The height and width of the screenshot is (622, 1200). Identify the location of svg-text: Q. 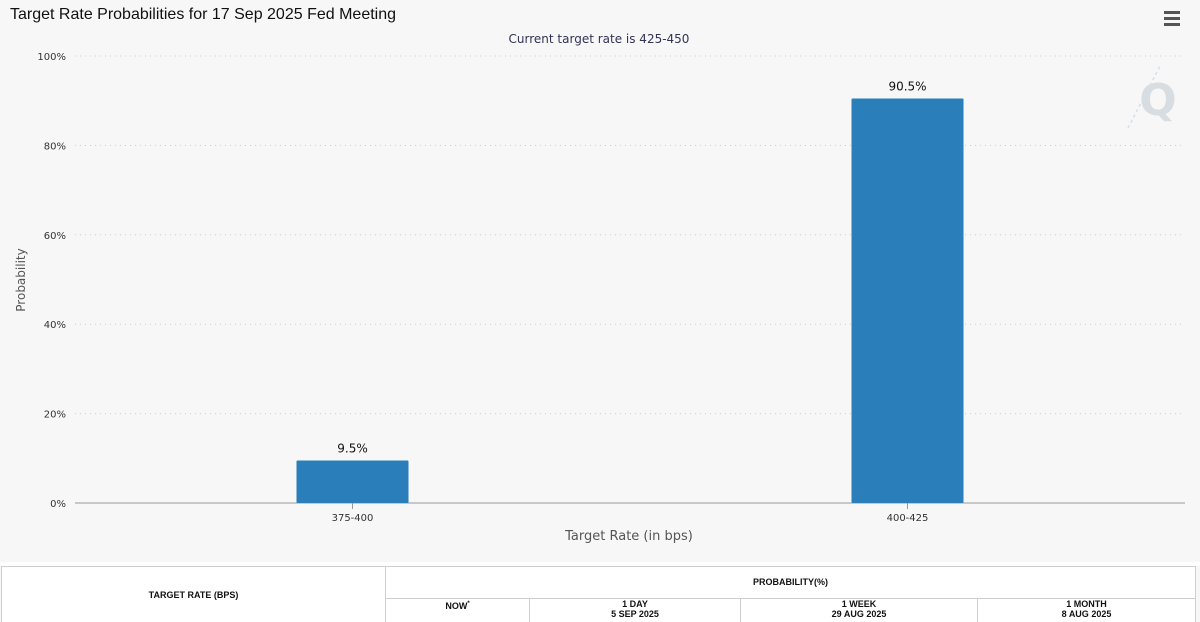
(1157, 100).